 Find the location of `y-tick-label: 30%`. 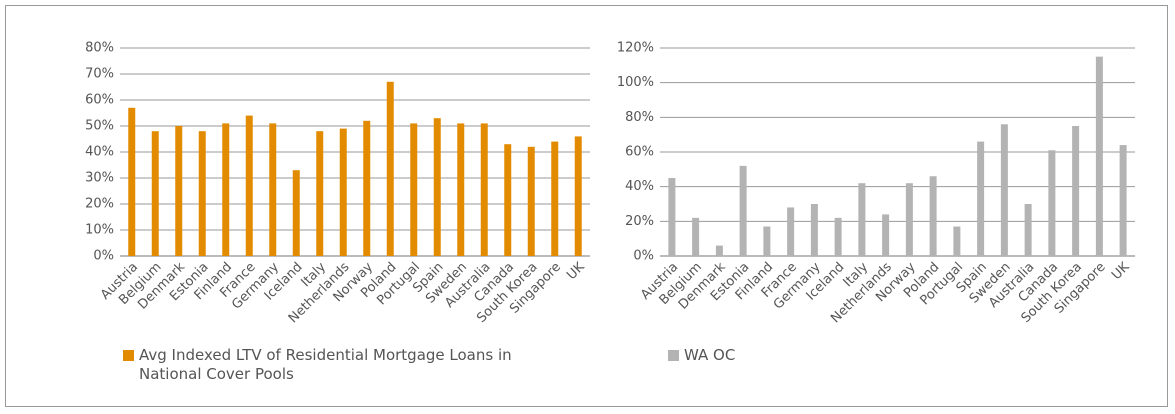

y-tick-label: 30% is located at coordinates (99, 178).